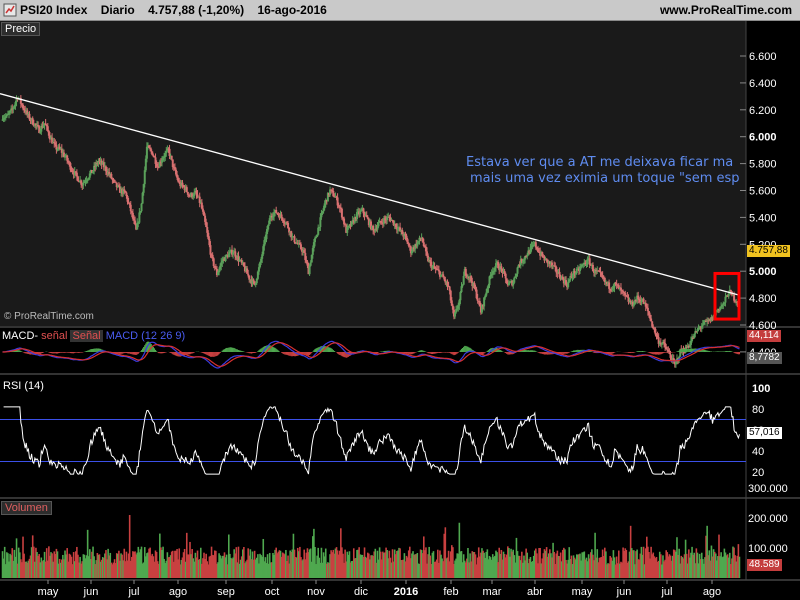 This screenshot has height=600, width=800. I want to click on signal-line, so click(371, 355).